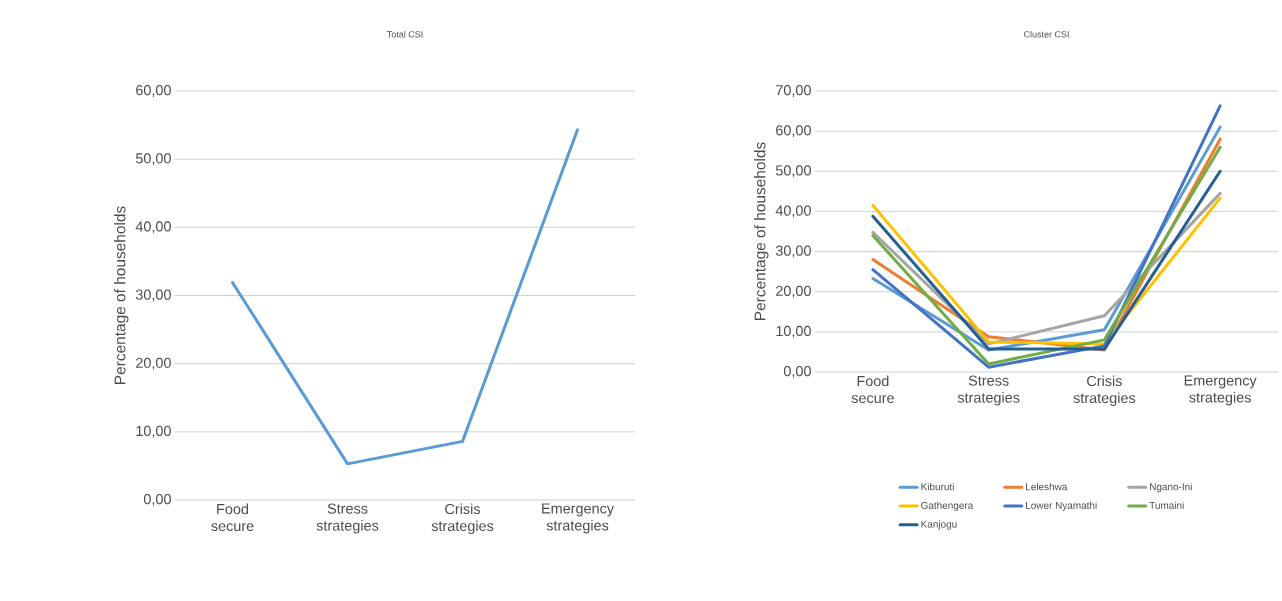 This screenshot has width=1282, height=601. Describe the element at coordinates (1171, 487) in the screenshot. I see `legend-label: Ngano-Ini` at that location.